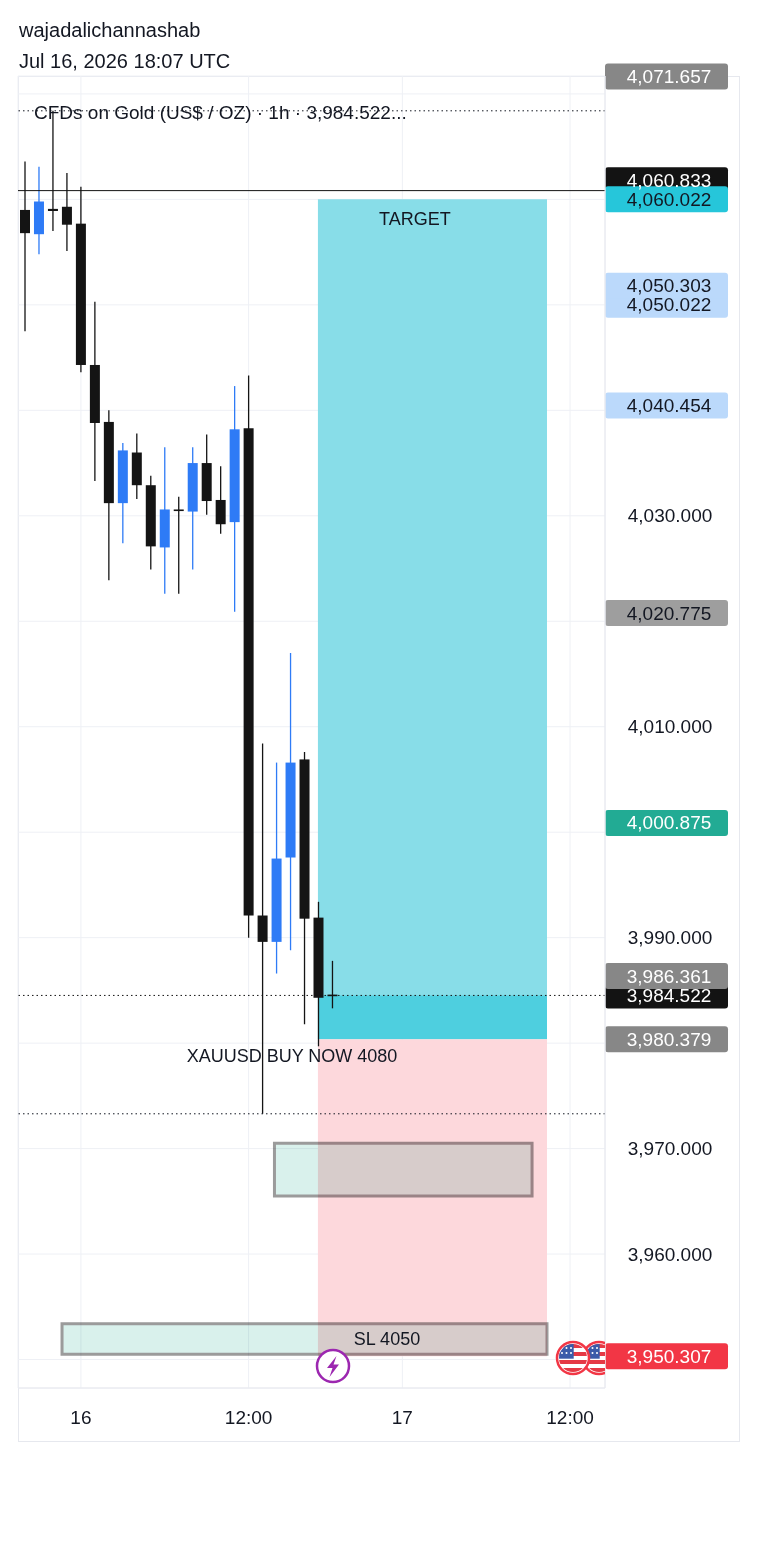 The width and height of the screenshot is (758, 1556). What do you see at coordinates (415, 219) in the screenshot?
I see `band-label: TARGET` at bounding box center [415, 219].